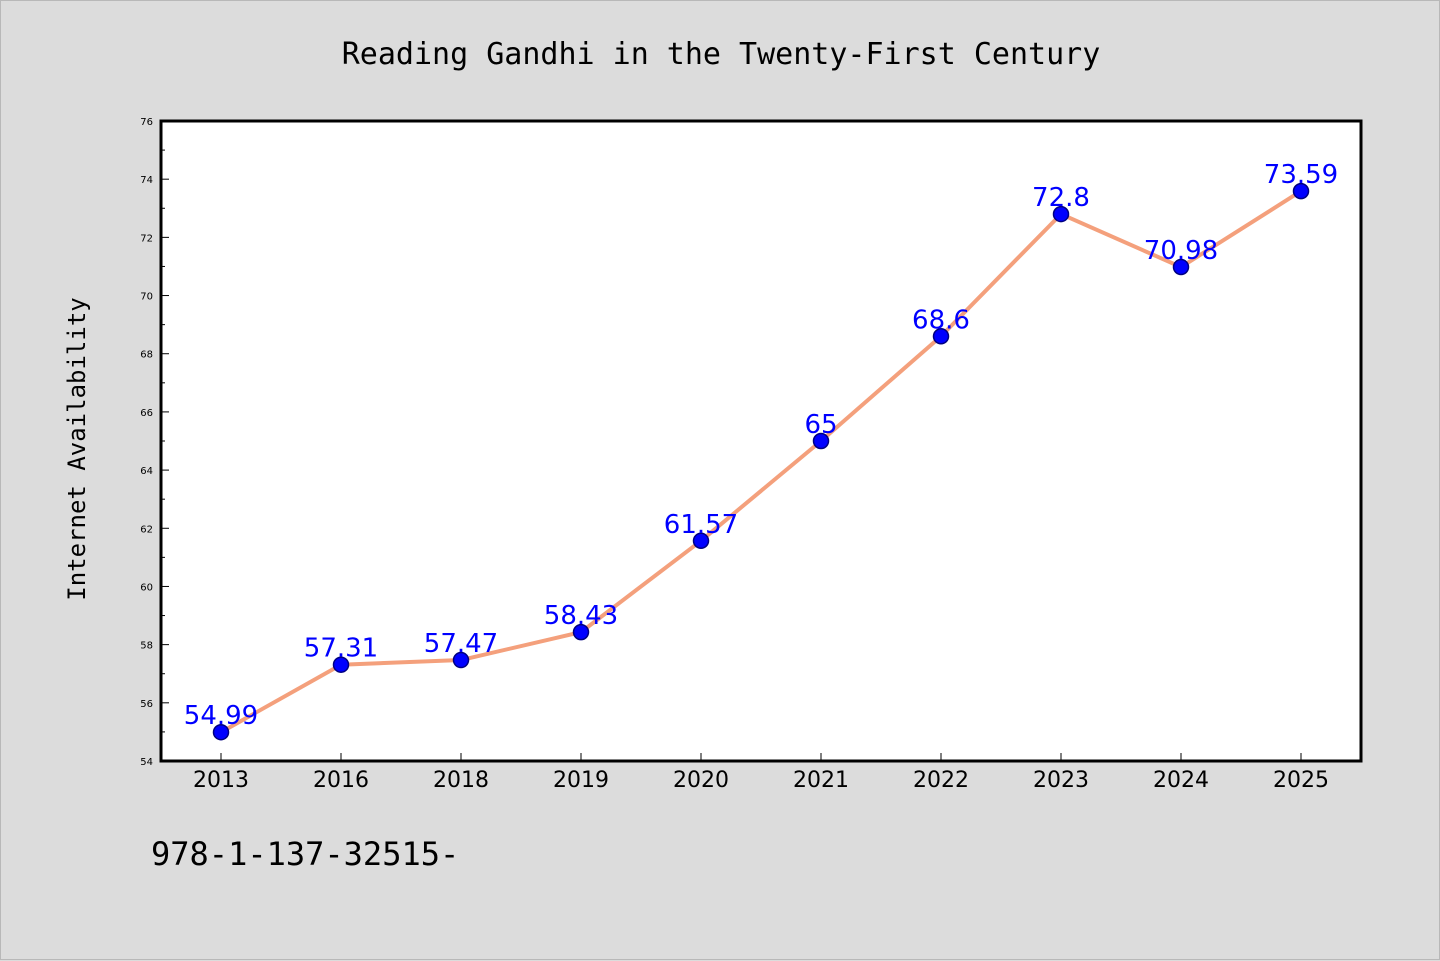 Image resolution: width=1440 pixels, height=961 pixels. Describe the element at coordinates (154, 442) in the screenshot. I see `y-axis-ticks: 54 56 58 60 62 64 66 68 70 72 74 76` at that location.